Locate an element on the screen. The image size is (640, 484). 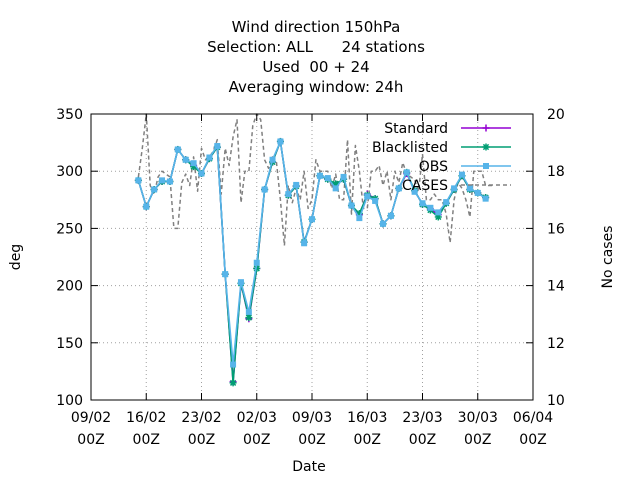
y-tick-label: 250 is located at coordinates (69, 229).